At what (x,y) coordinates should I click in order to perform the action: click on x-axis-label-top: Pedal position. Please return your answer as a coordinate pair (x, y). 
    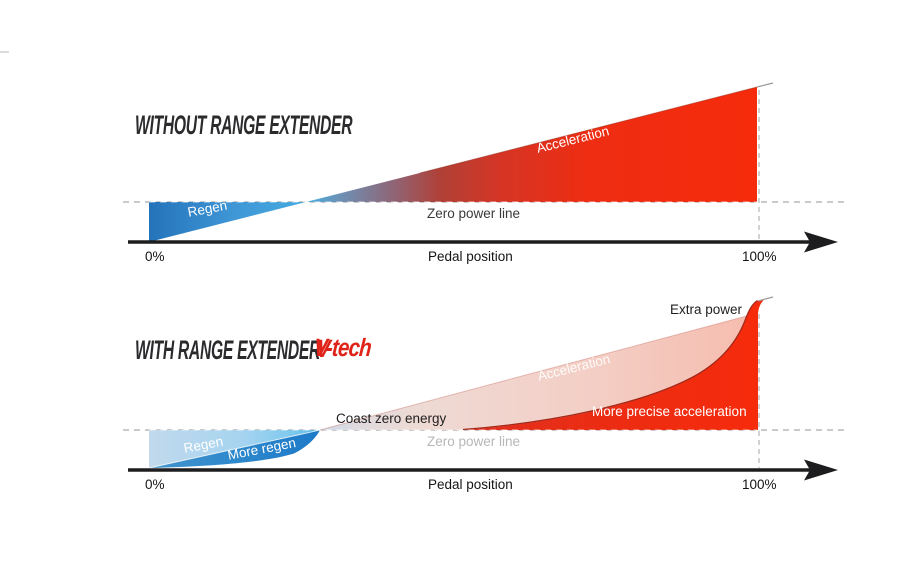
    Looking at the image, I should click on (470, 256).